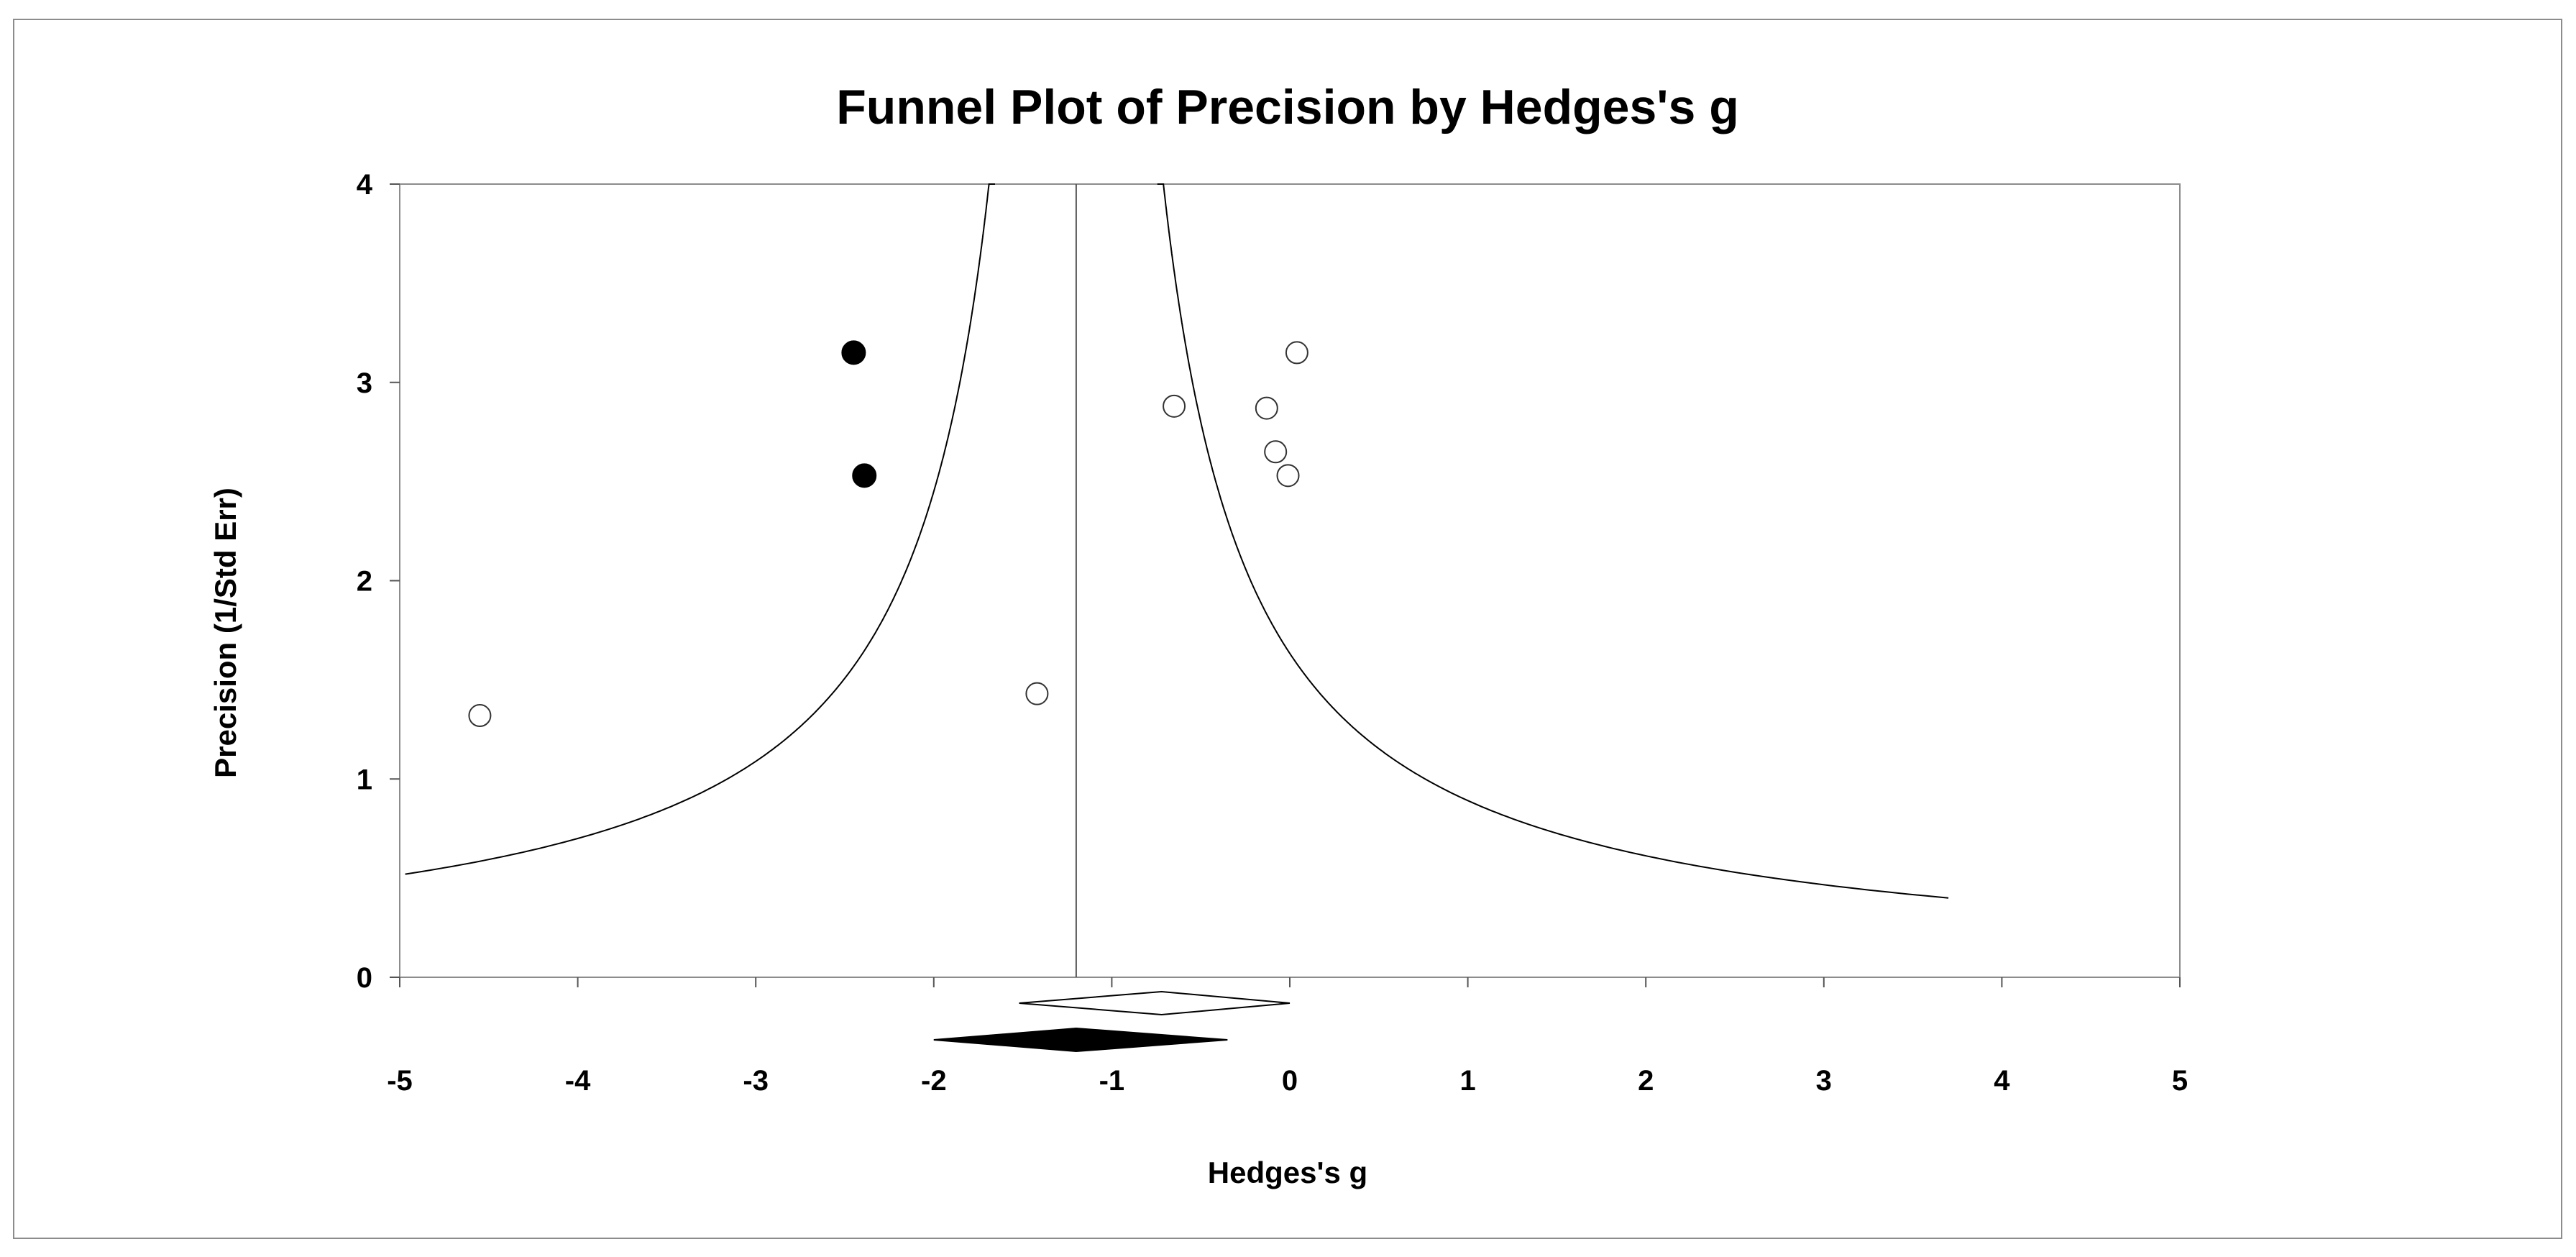 The image size is (2576, 1257). Describe the element at coordinates (400, 1081) in the screenshot. I see `x-tick-label: -5` at that location.